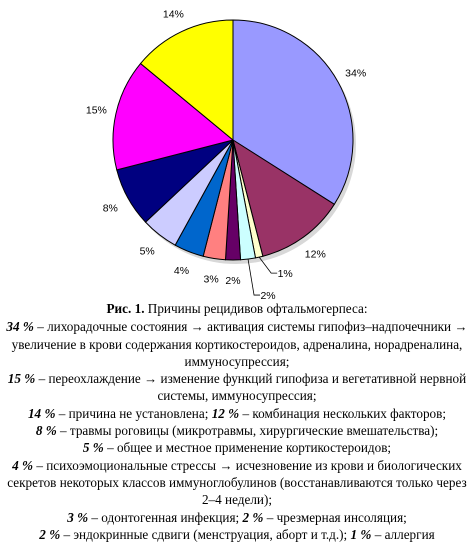  What do you see at coordinates (133, 413) in the screenshot?
I see `caption-item-text: – причина не установлена;` at bounding box center [133, 413].